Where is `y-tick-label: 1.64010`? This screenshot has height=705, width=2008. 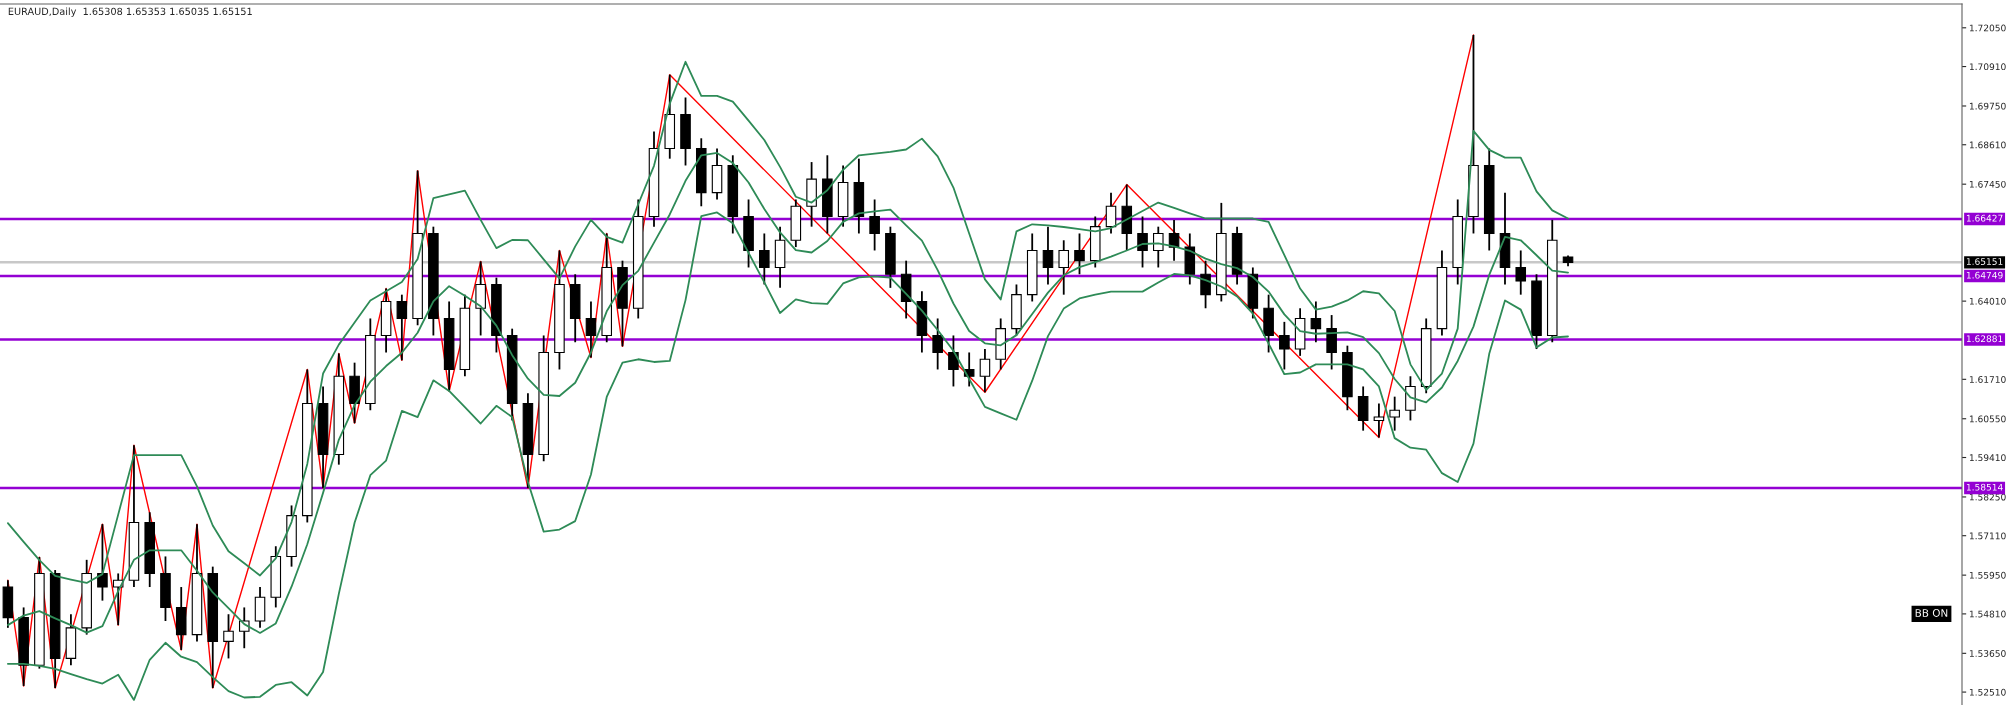 y-tick-label: 1.64010 is located at coordinates (1987, 301).